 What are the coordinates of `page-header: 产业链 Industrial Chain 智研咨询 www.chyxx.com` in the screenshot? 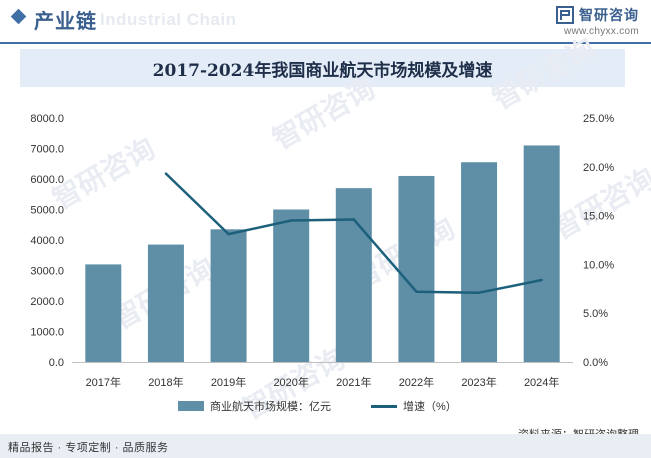 It's located at (325, 20).